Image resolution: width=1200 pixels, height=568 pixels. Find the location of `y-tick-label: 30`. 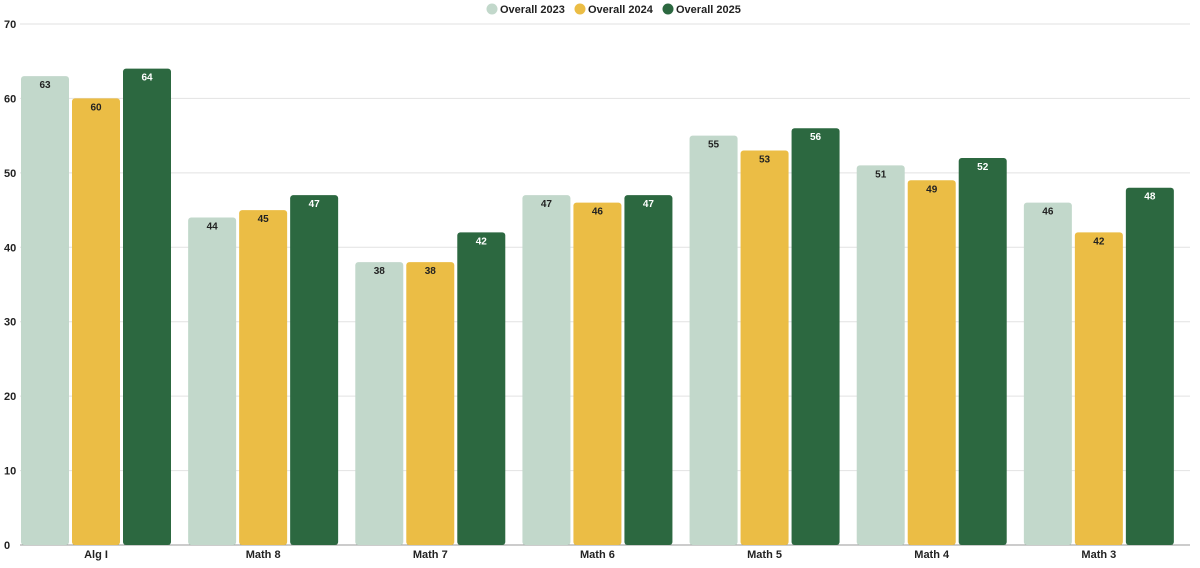

y-tick-label: 30 is located at coordinates (10, 323).